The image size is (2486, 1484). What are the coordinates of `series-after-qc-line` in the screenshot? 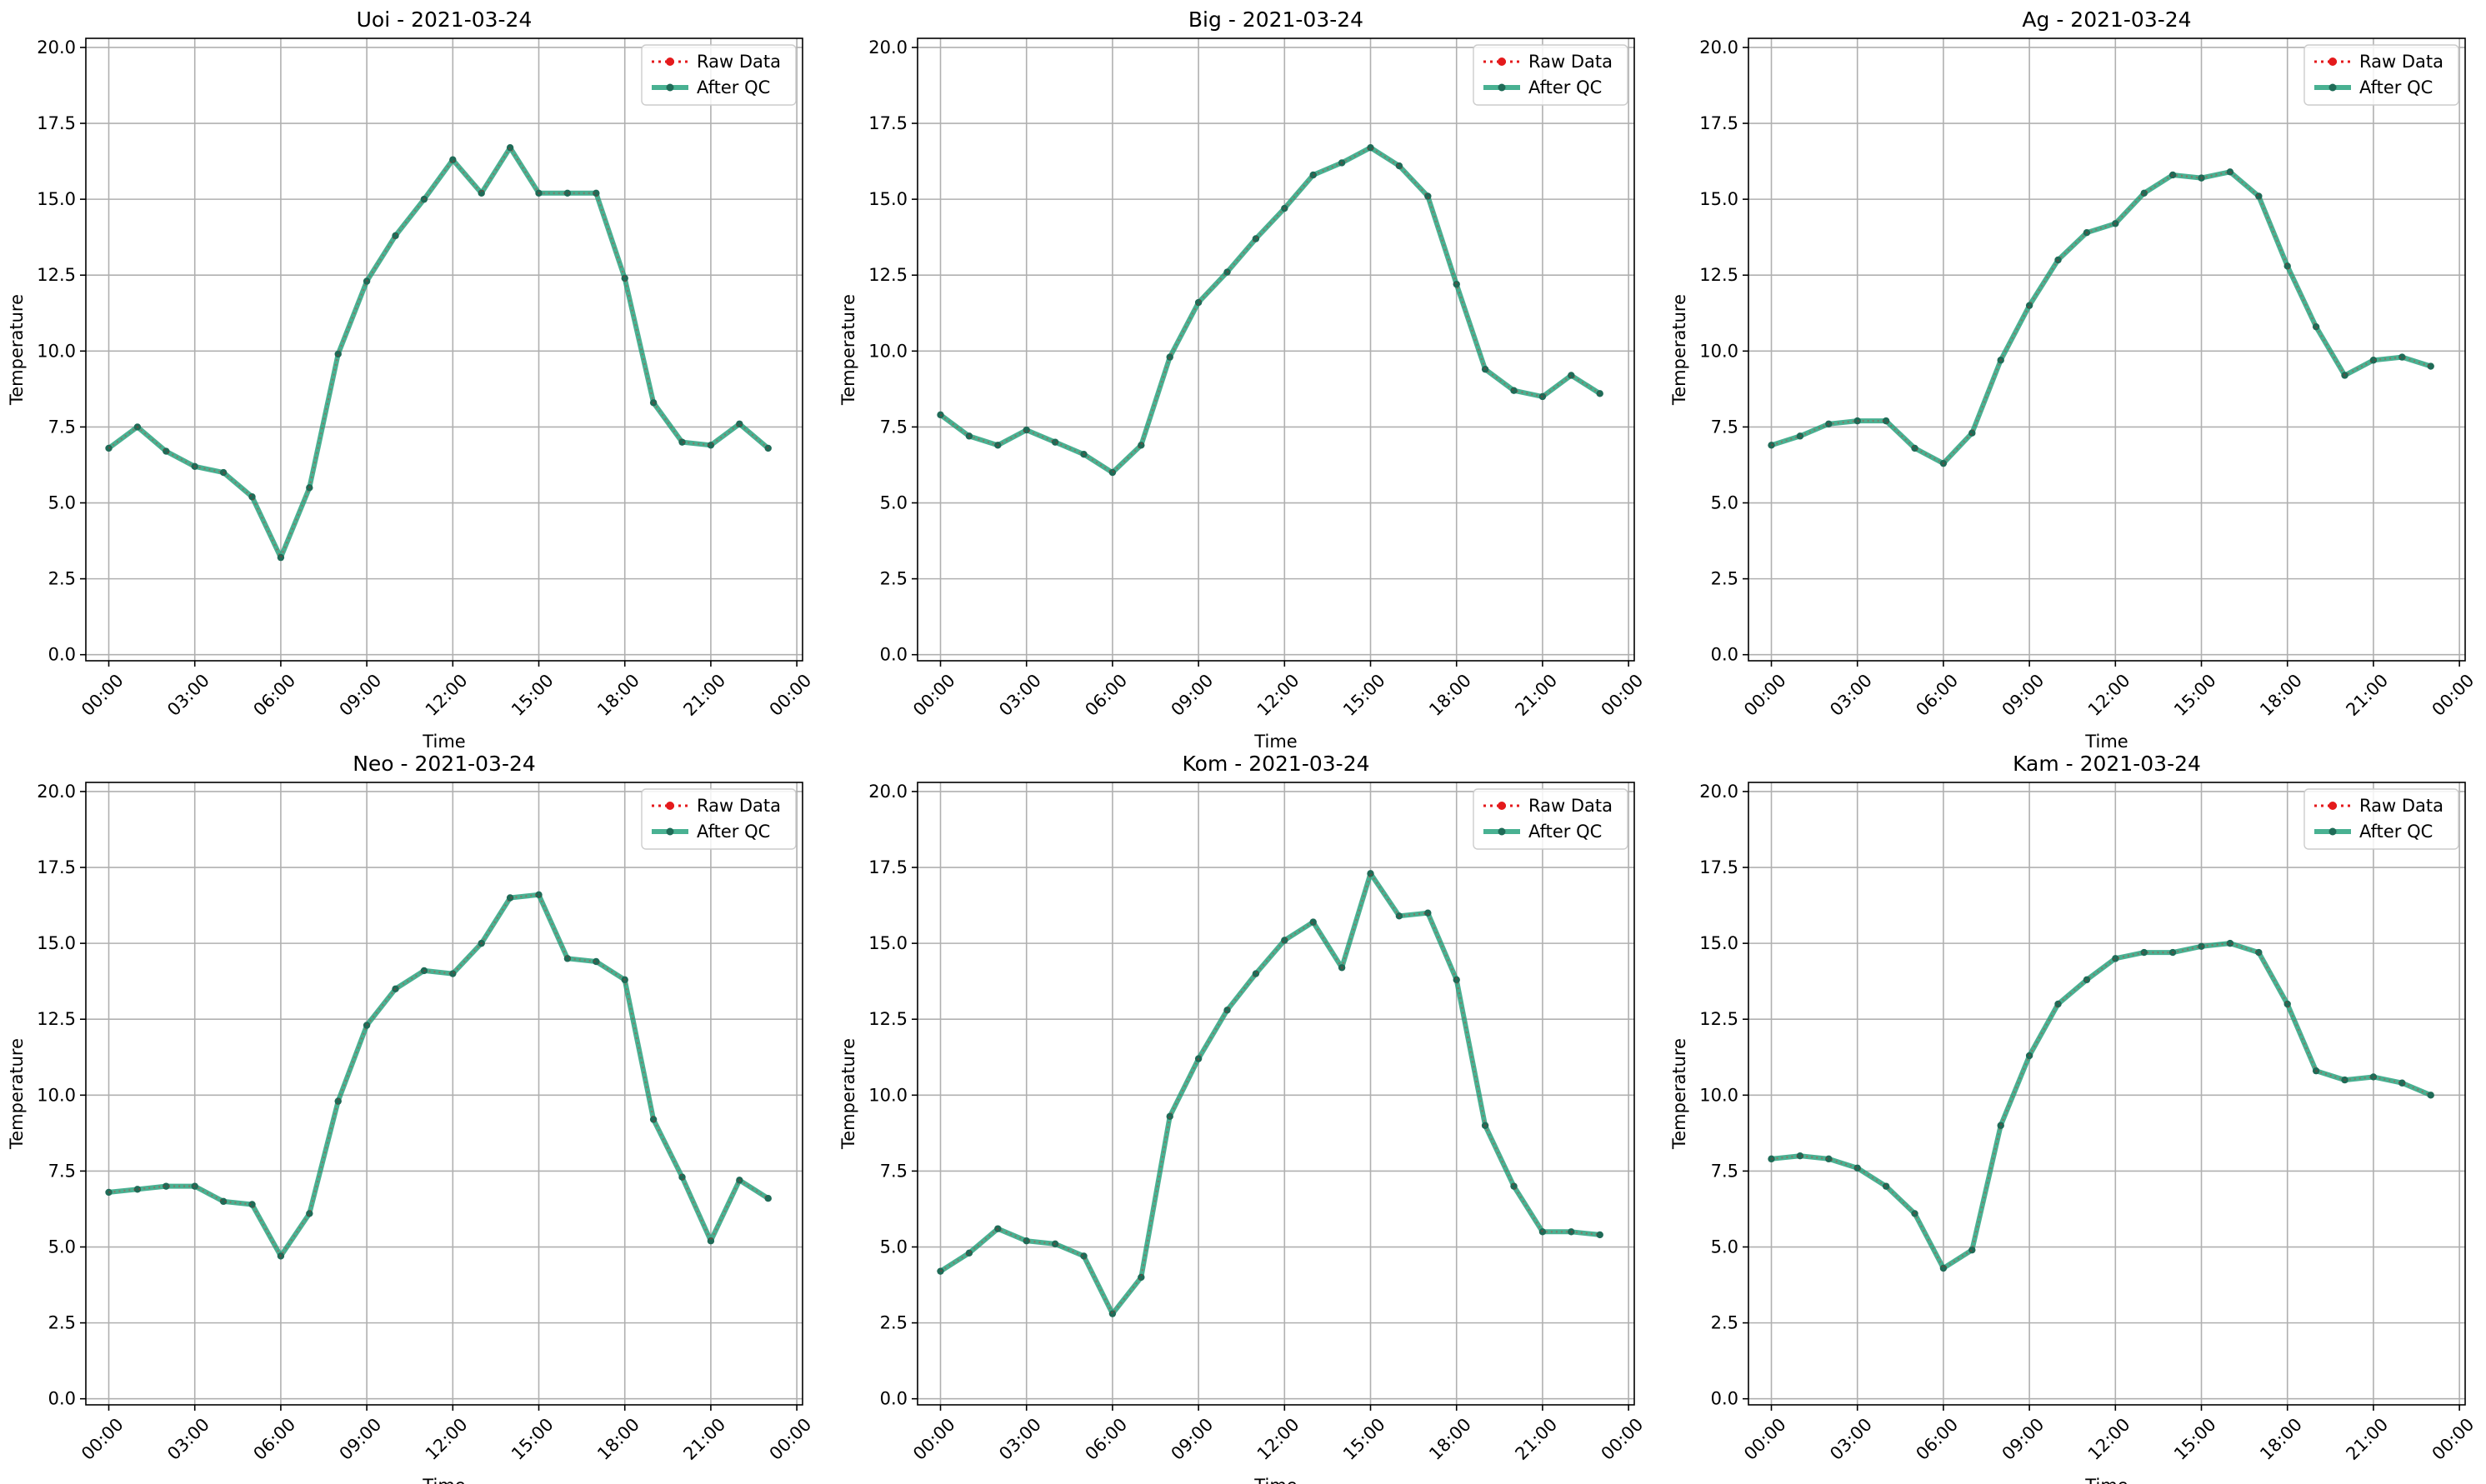 It's located at (439, 1075).